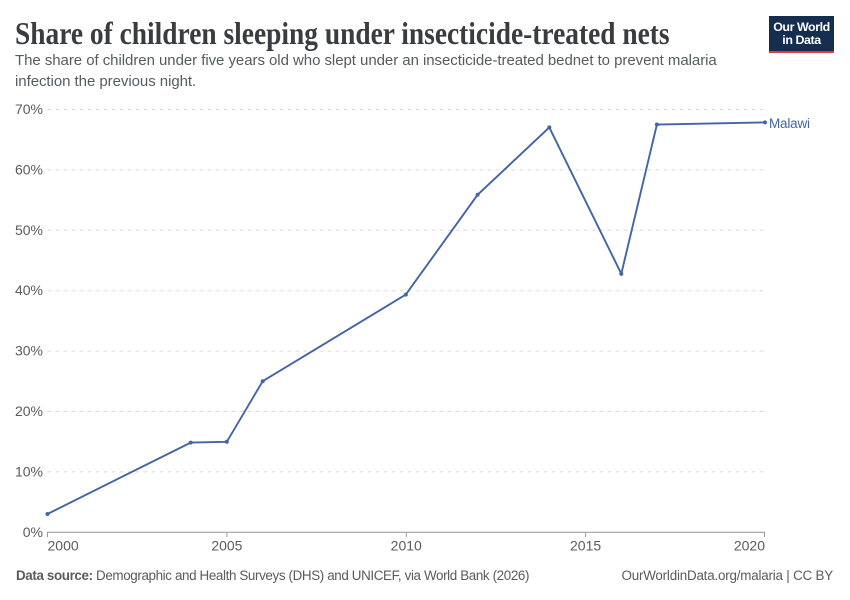 This screenshot has width=850, height=600. Describe the element at coordinates (33, 532) in the screenshot. I see `svg-text: 0%` at that location.